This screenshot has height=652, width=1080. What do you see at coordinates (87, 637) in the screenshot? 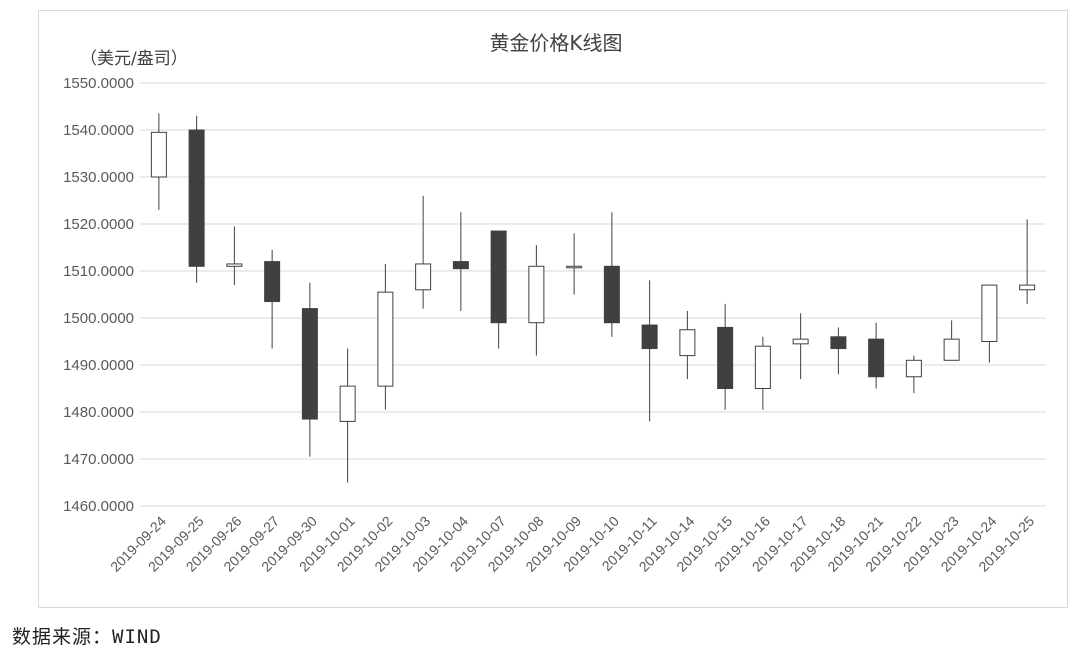
I see `source-note: 数据来源：WIND` at bounding box center [87, 637].